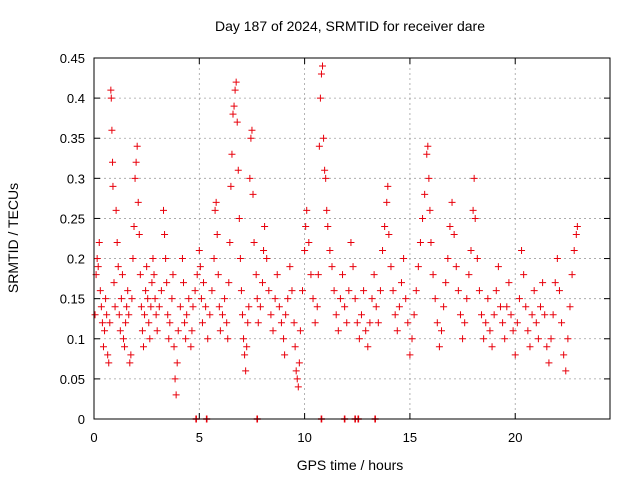  Describe the element at coordinates (93, 437) in the screenshot. I see `x-tick-label: 0` at that location.